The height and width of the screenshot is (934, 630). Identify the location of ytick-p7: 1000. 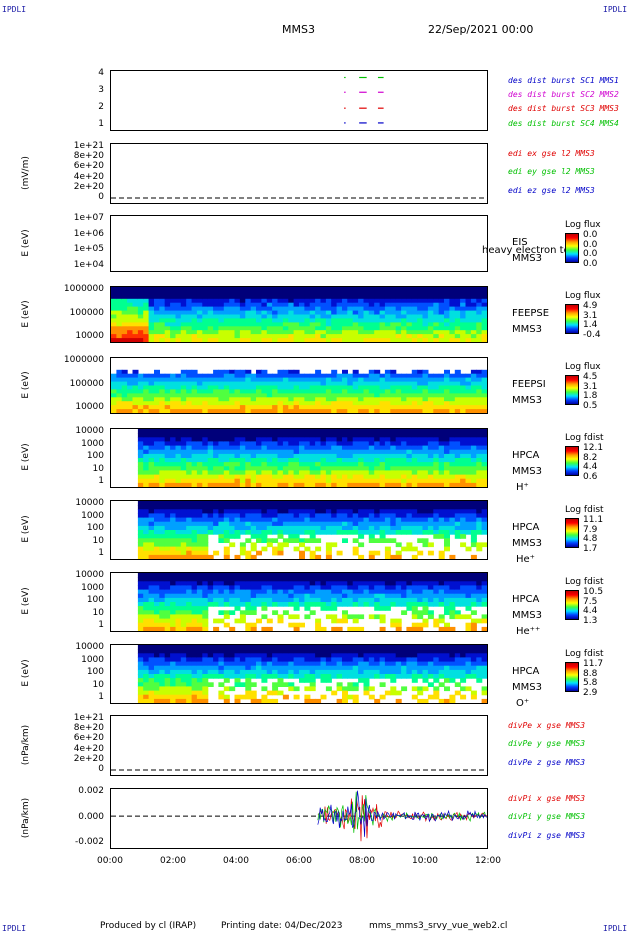
(92, 515).